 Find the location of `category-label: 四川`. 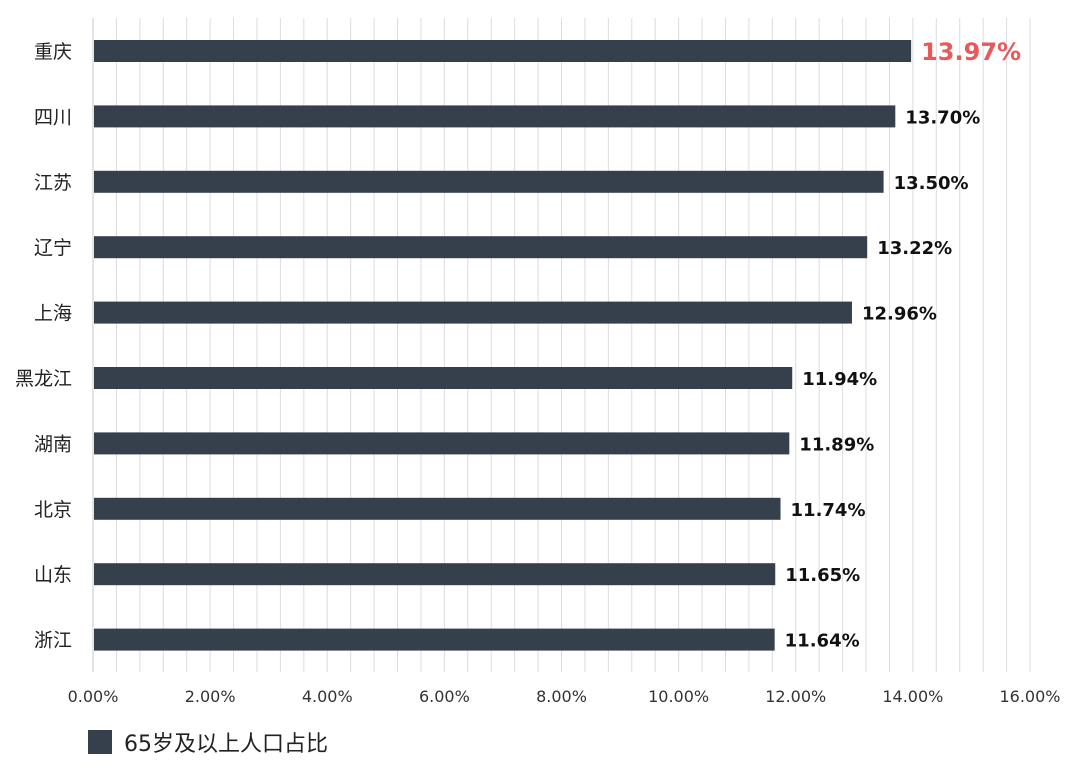

category-label: 四川 is located at coordinates (53, 117).